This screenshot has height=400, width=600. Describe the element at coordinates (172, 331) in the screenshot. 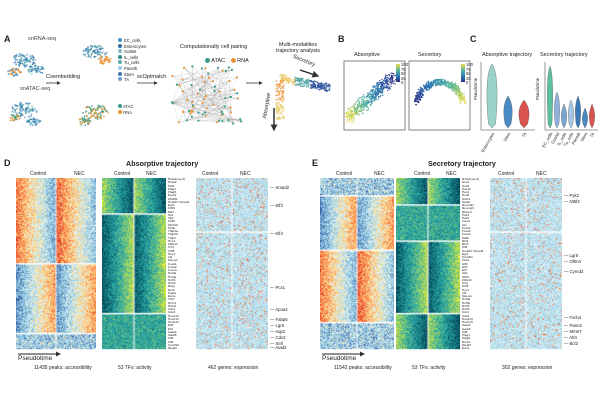

I see `tf-name: Gata4` at that location.